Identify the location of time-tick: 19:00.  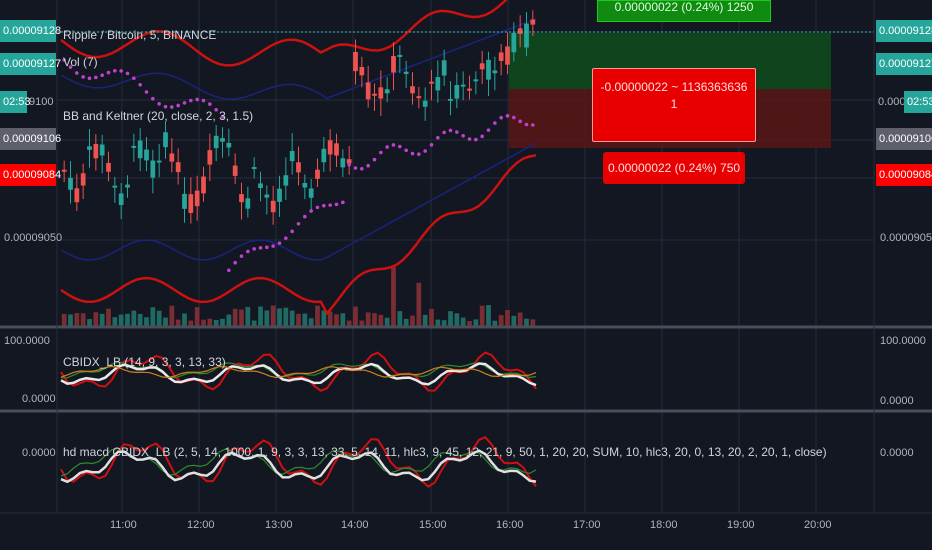
(741, 525).